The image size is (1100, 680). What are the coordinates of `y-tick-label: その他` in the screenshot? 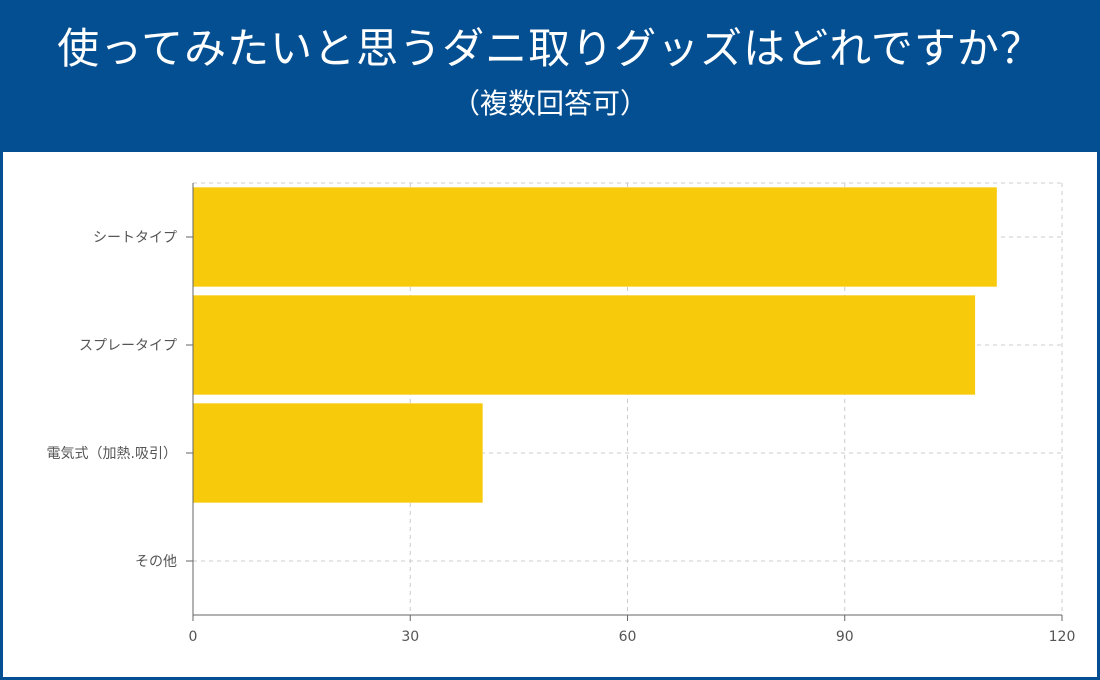 It's located at (156, 562).